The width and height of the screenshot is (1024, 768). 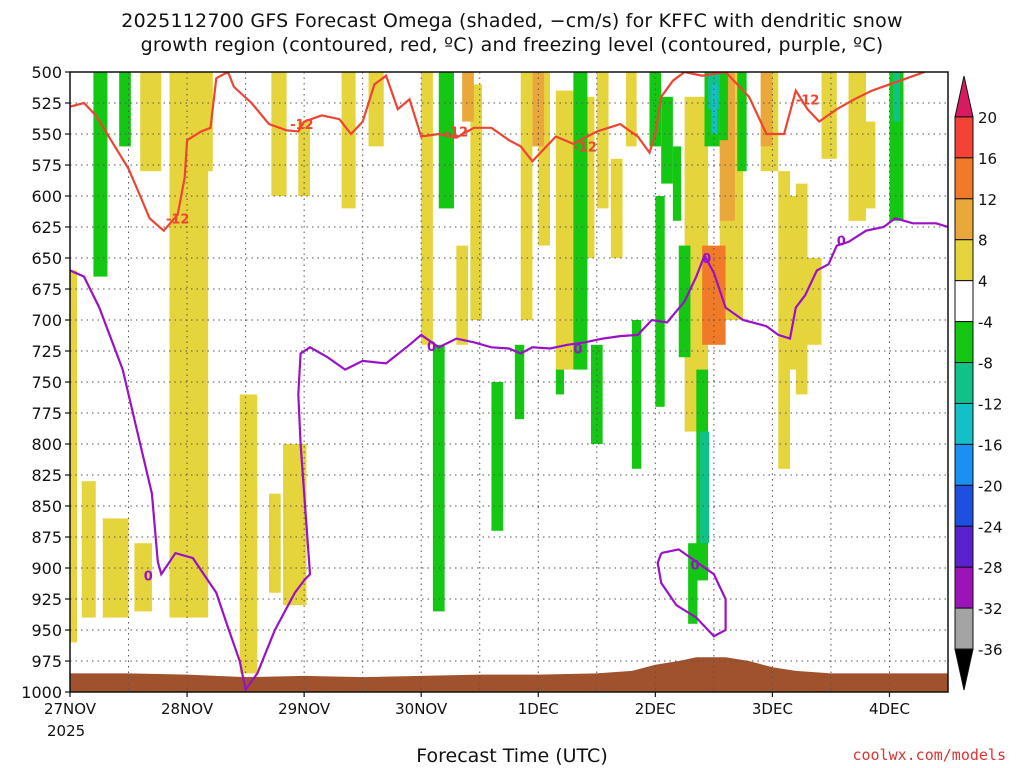 What do you see at coordinates (694, 565) in the screenshot?
I see `freezing-contour-label-5: 0` at bounding box center [694, 565].